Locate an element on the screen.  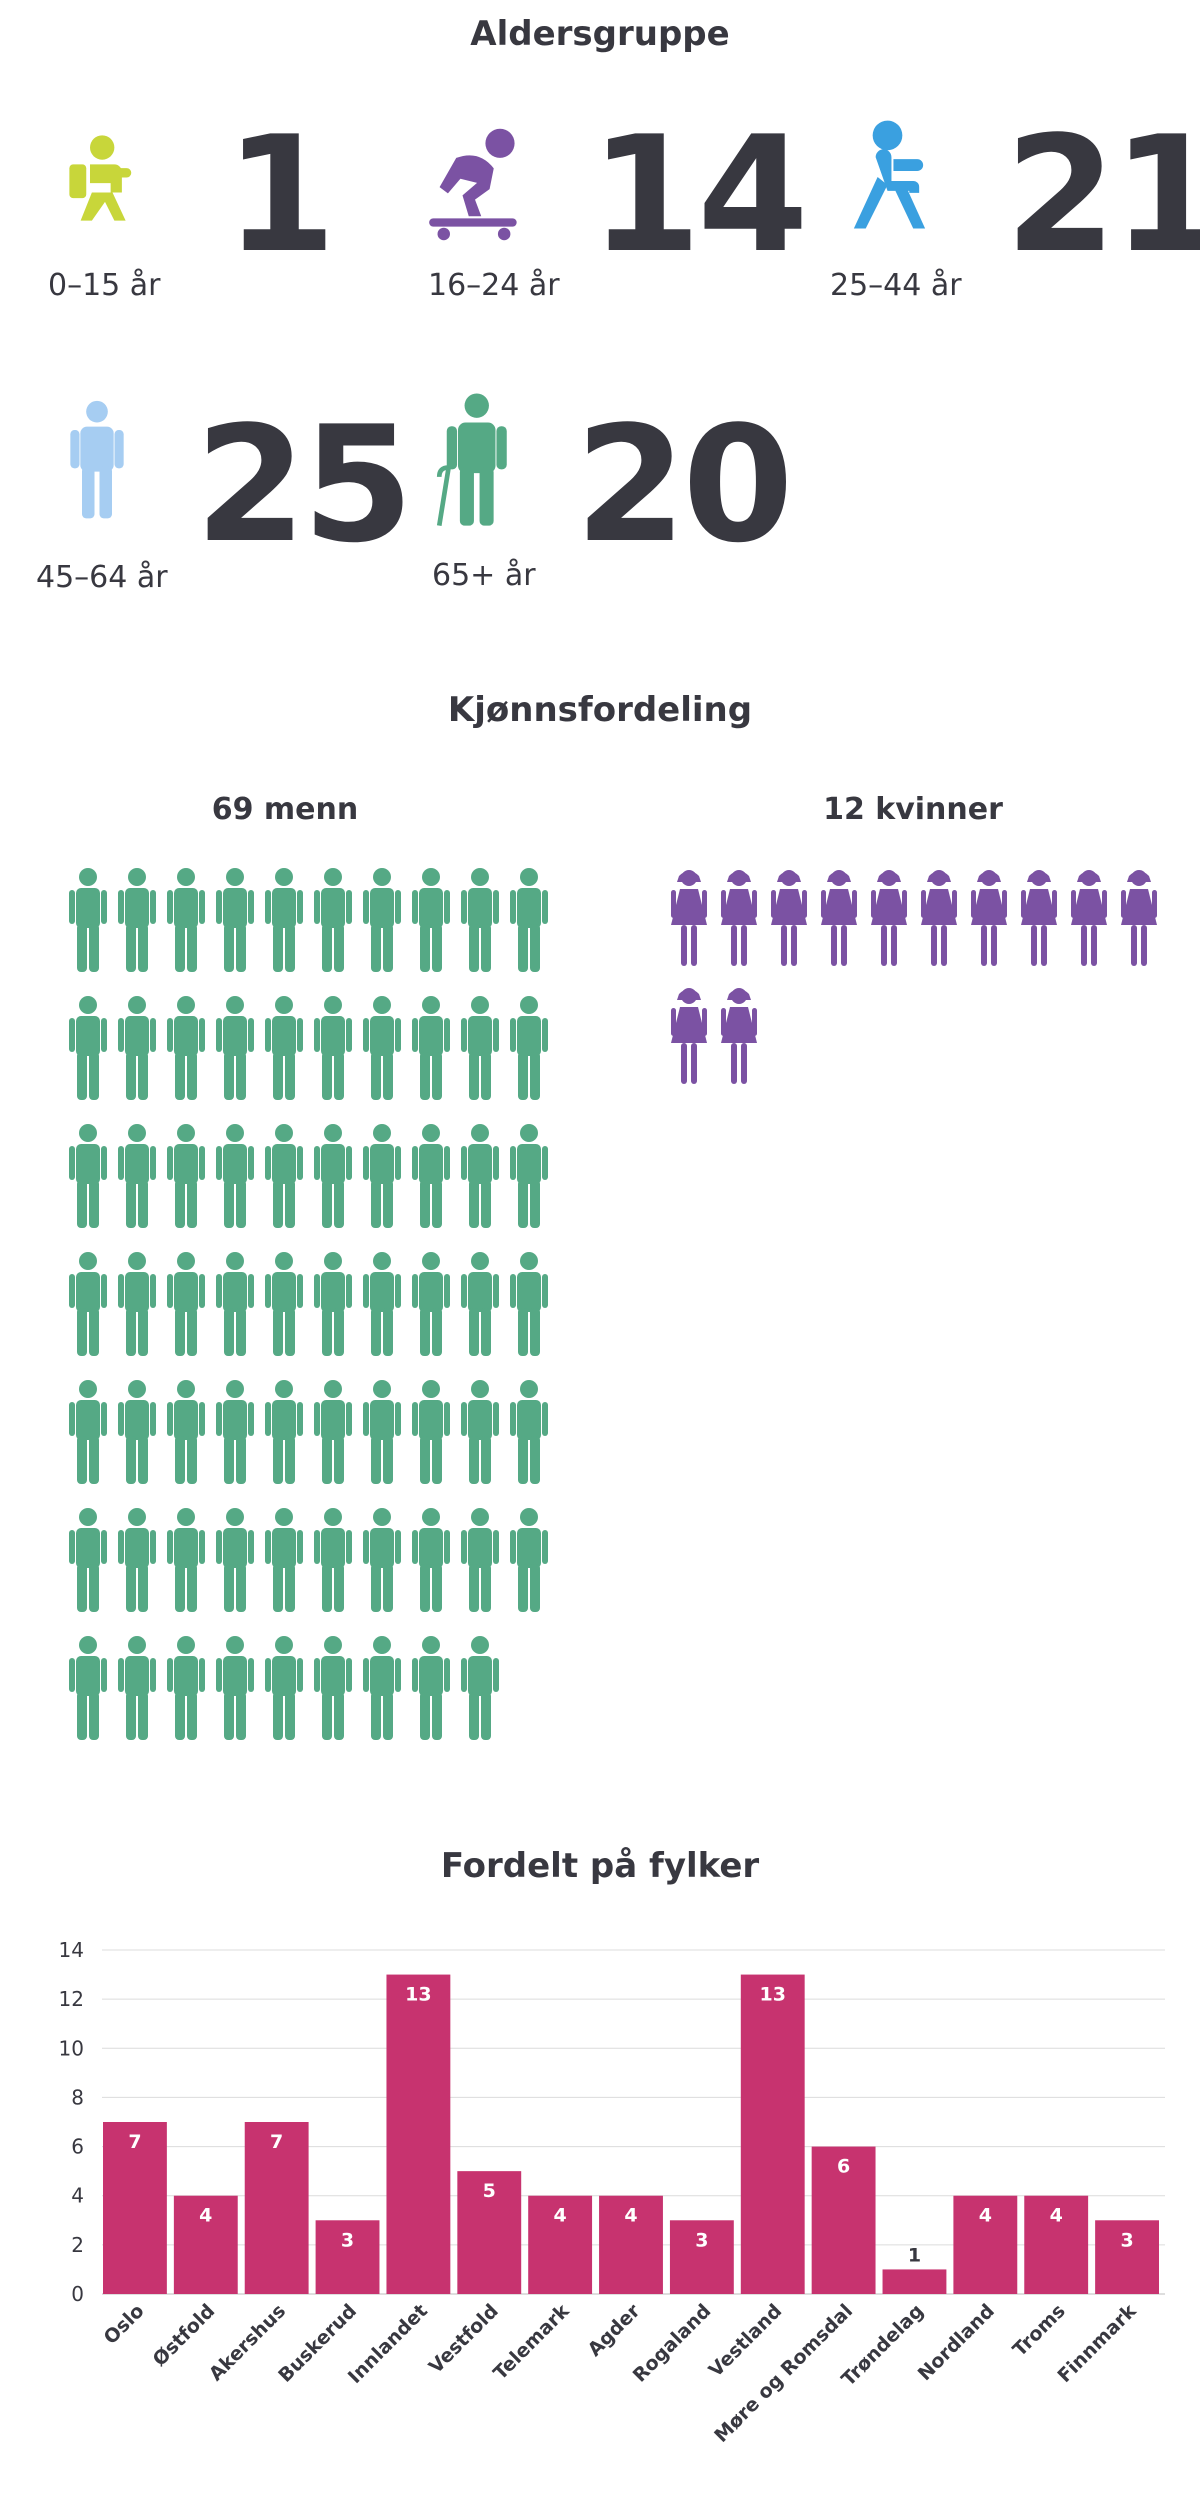
x-tick-label: Møre og Romsdal is located at coordinates (783, 2373).